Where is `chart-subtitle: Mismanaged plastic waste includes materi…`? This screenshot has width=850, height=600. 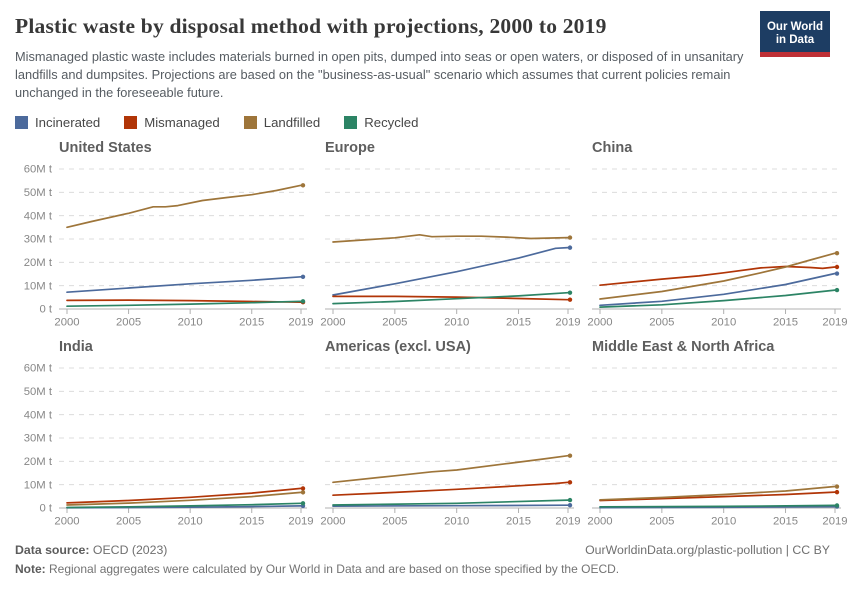
chart-subtitle: Mismanaged plastic waste includes materi… is located at coordinates (379, 75).